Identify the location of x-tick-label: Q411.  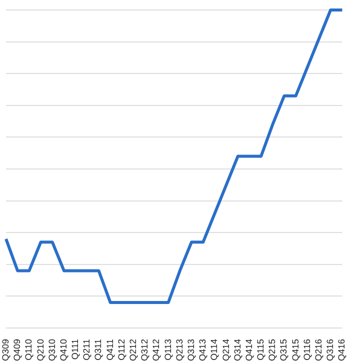
(109, 349).